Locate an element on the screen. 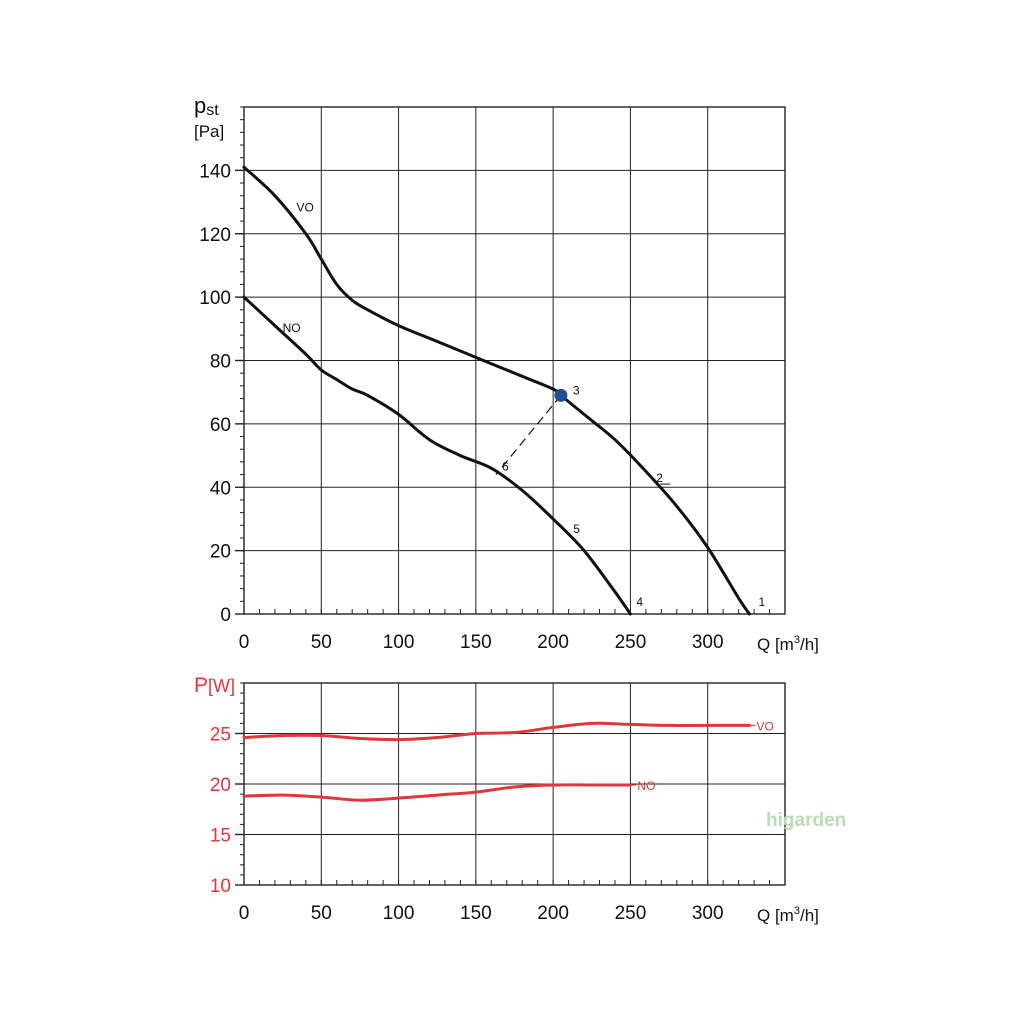 The height and width of the screenshot is (1024, 1024). series-line-vo is located at coordinates (496, 731).